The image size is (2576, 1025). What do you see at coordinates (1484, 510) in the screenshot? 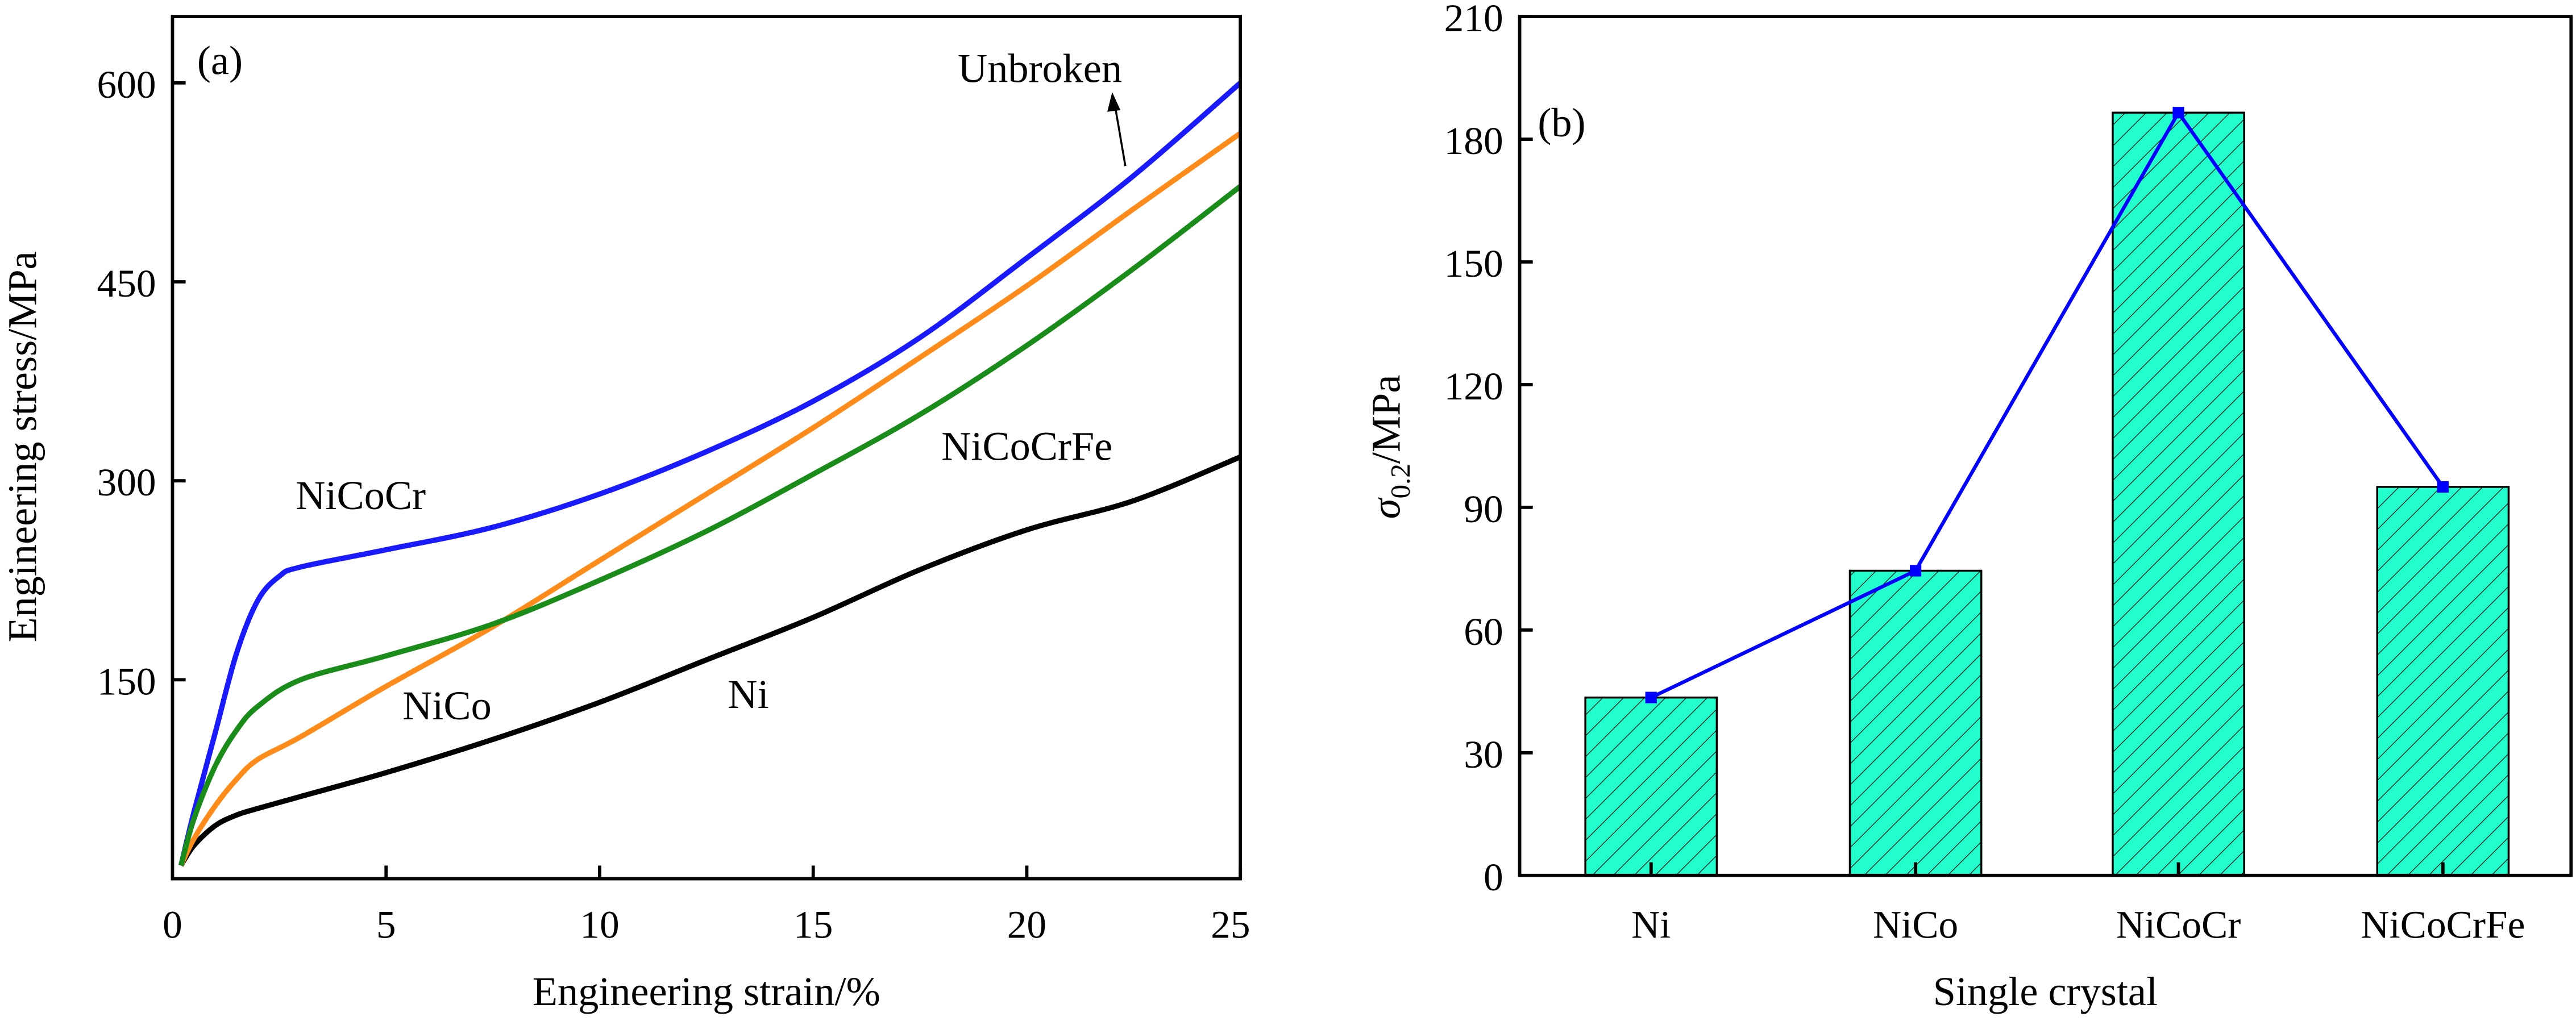
I see `y-tick-label: 90` at bounding box center [1484, 510].